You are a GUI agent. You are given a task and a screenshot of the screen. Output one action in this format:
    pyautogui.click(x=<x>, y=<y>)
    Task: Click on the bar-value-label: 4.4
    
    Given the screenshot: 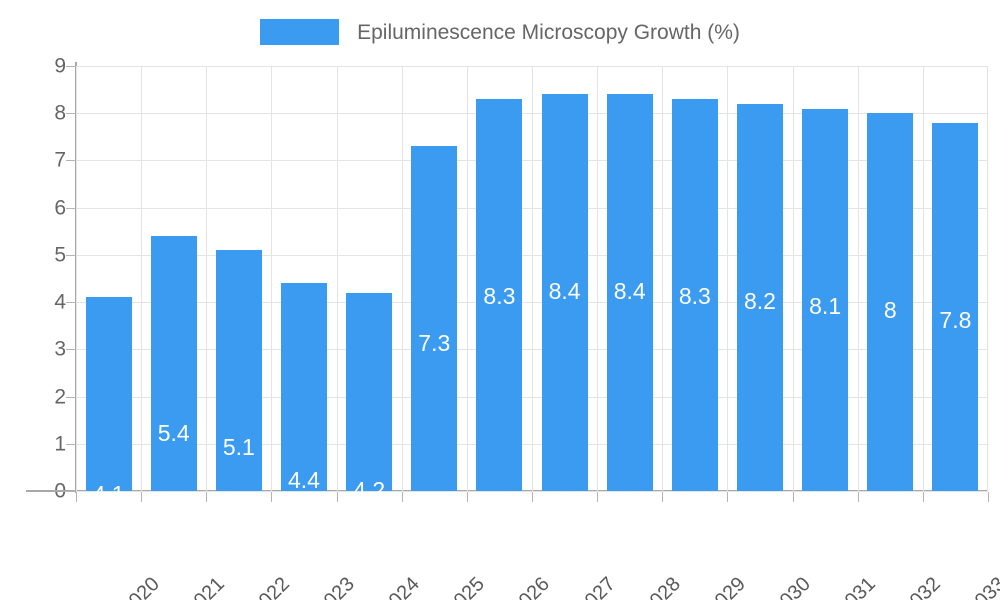 What is the action you would take?
    pyautogui.click(x=304, y=480)
    